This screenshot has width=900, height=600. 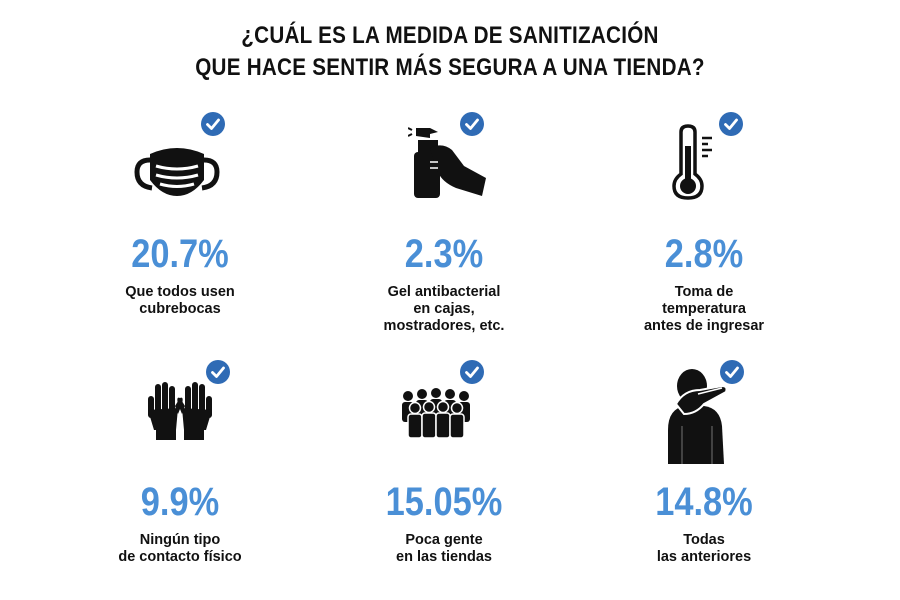 What do you see at coordinates (692, 162) in the screenshot?
I see `thermometer-icon` at bounding box center [692, 162].